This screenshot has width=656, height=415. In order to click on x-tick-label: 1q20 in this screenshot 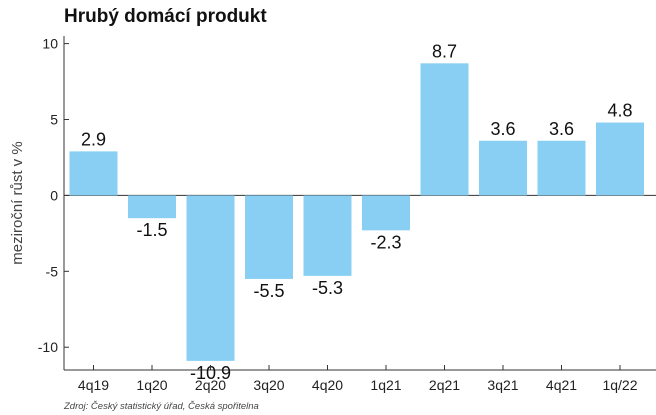, I will do `click(151, 385)`.